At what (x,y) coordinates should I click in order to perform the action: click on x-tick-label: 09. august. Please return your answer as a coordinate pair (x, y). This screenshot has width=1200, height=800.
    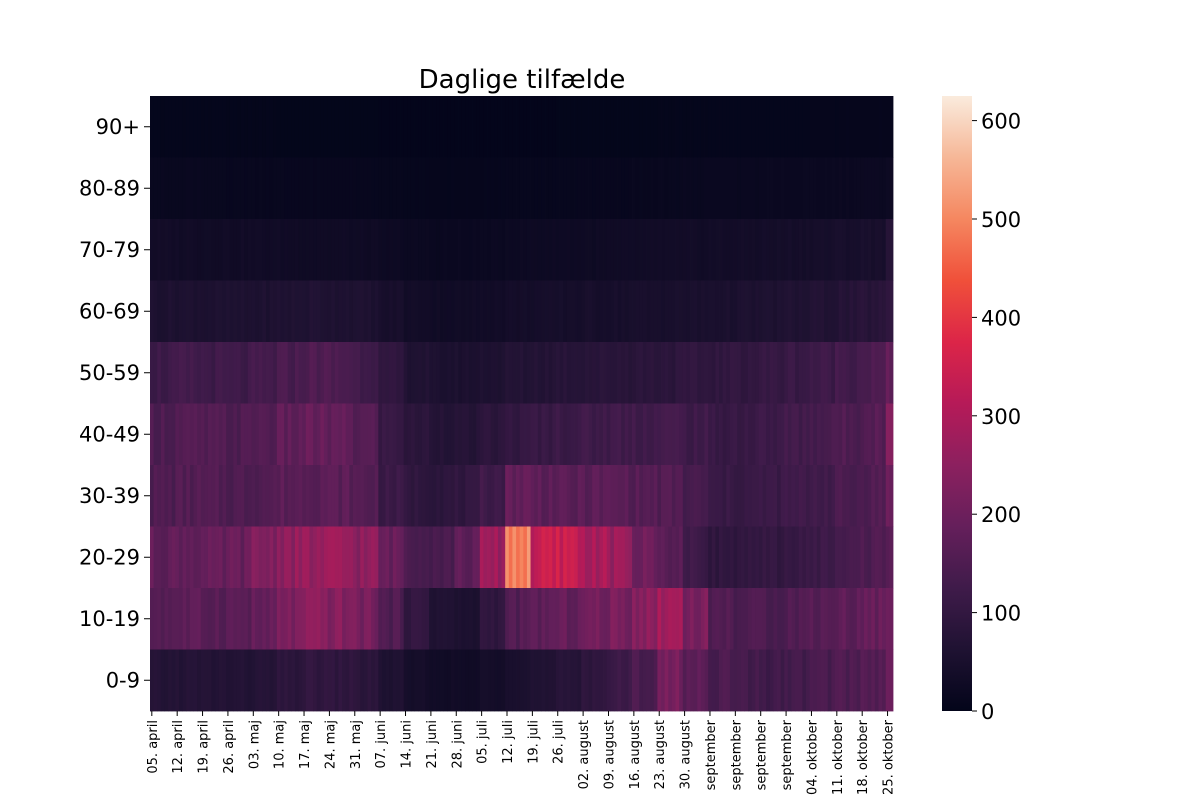
    Looking at the image, I should click on (609, 754).